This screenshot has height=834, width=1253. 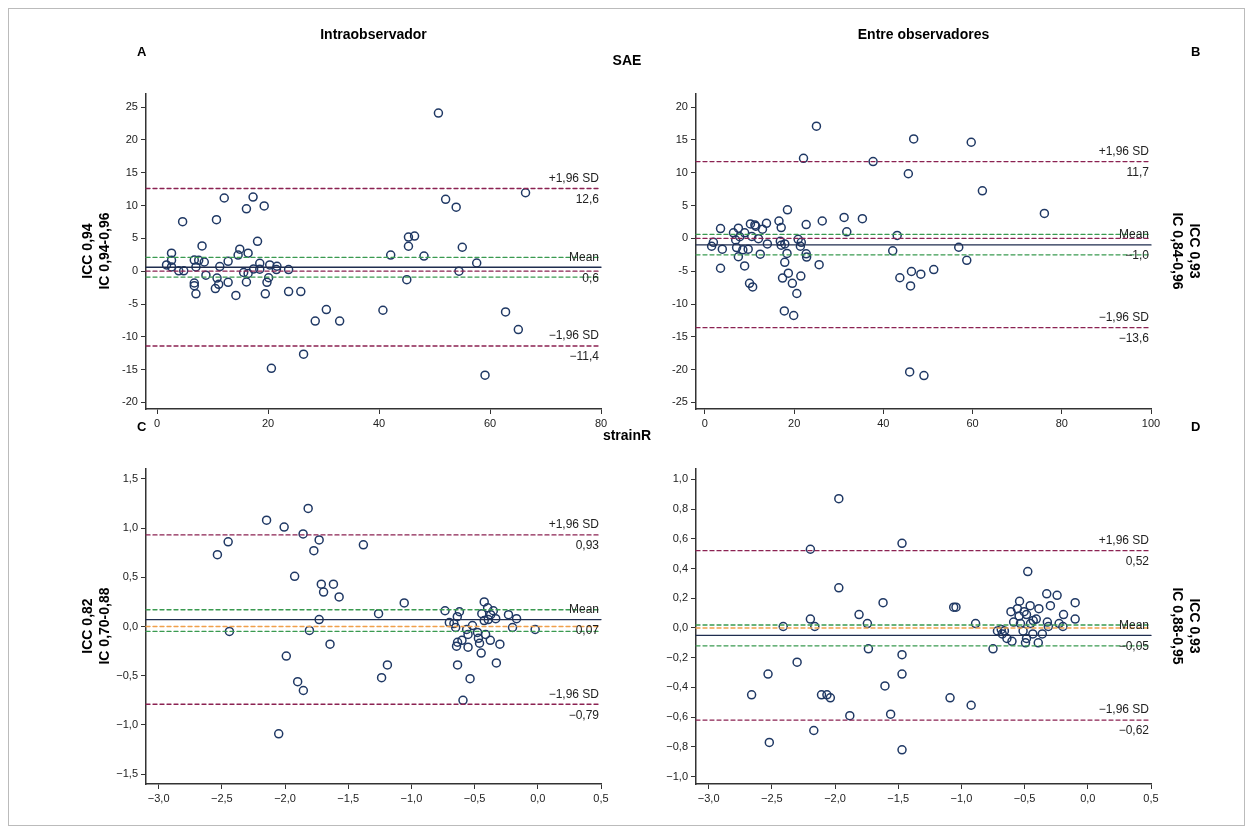 What do you see at coordinates (677, 745) in the screenshot?
I see `y-tick-label: −0,8` at bounding box center [677, 745].